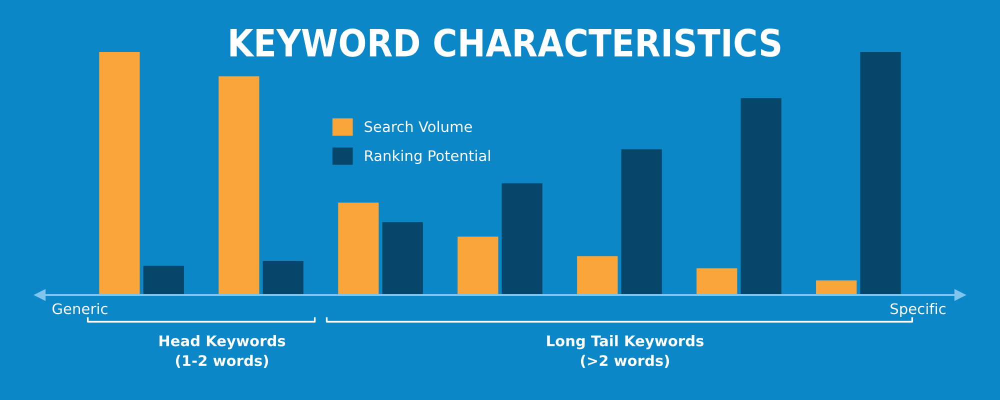 This screenshot has height=400, width=1000. I want to click on chart-title: KEYWORD CHARACTERISTICS, so click(505, 42).